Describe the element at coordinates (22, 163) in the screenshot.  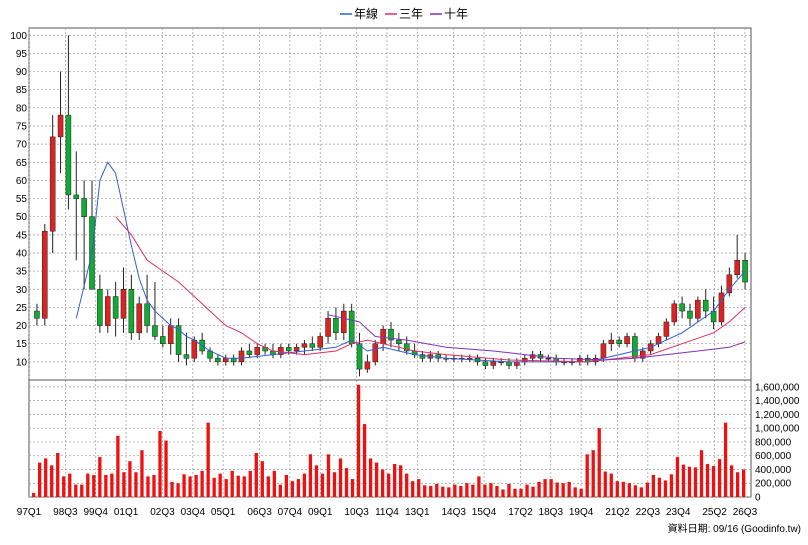
I see `price-tick-label: 65` at that location.